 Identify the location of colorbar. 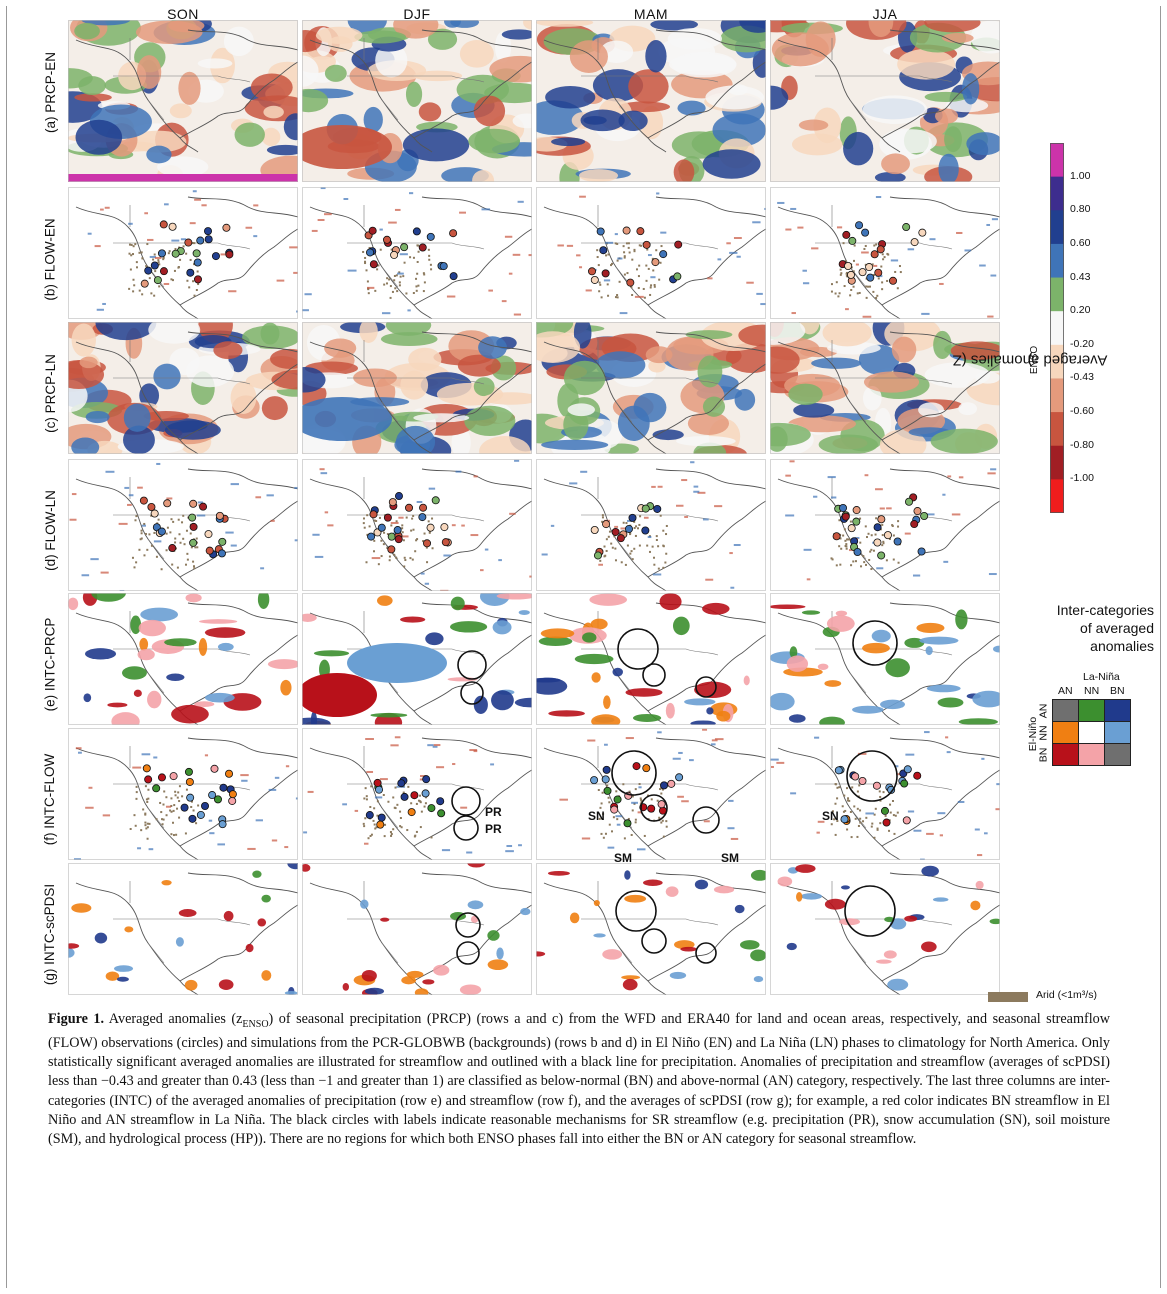
(1057, 328).